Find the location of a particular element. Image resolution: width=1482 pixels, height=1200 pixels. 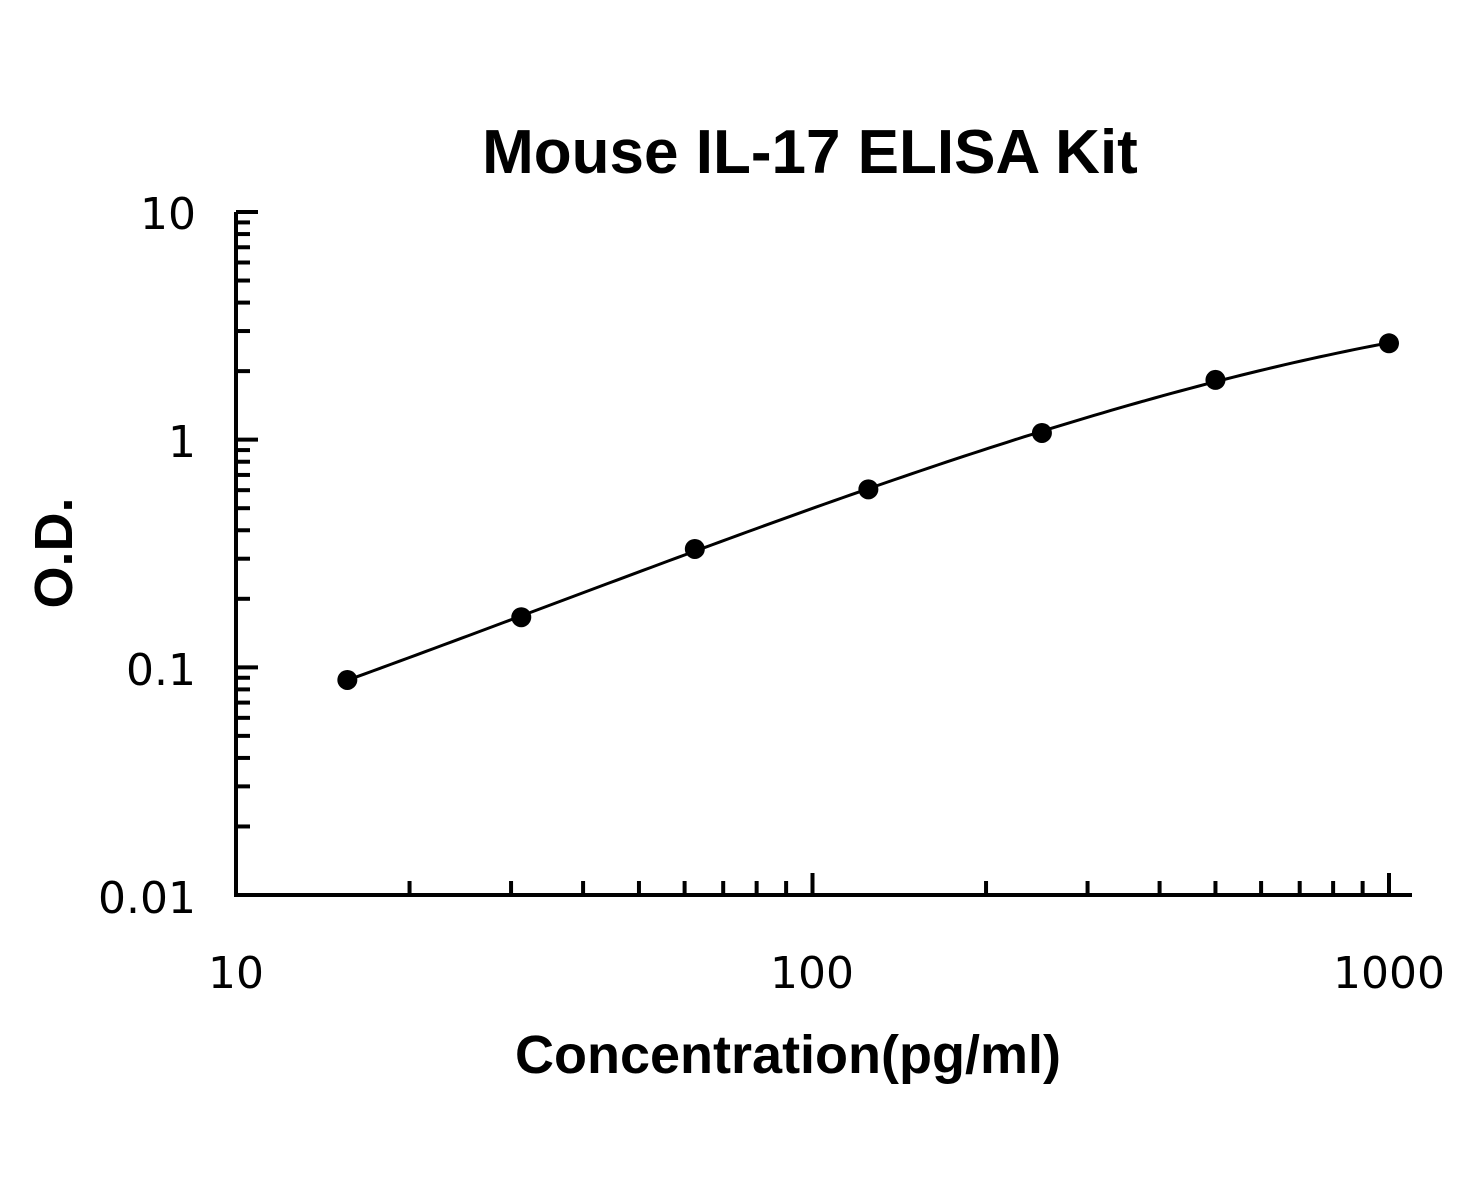

y-ticks is located at coordinates (247, 553).